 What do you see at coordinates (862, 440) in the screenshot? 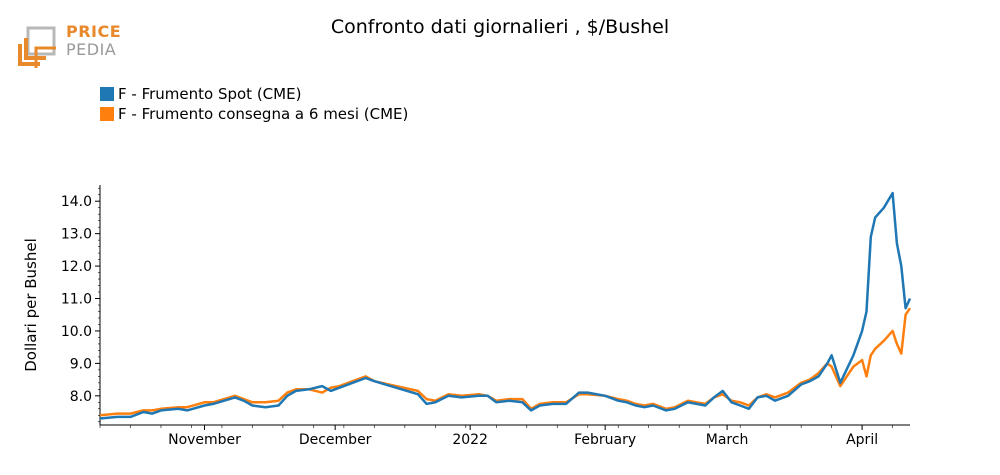
I see `x-tick-label: April` at bounding box center [862, 440].